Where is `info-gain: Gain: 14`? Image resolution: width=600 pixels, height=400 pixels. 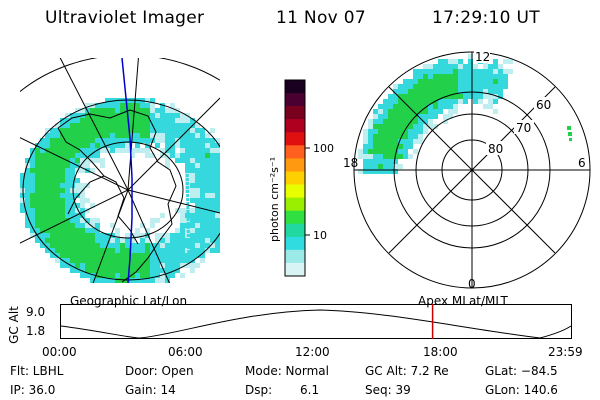 info-gain: Gain: 14 is located at coordinates (150, 390).